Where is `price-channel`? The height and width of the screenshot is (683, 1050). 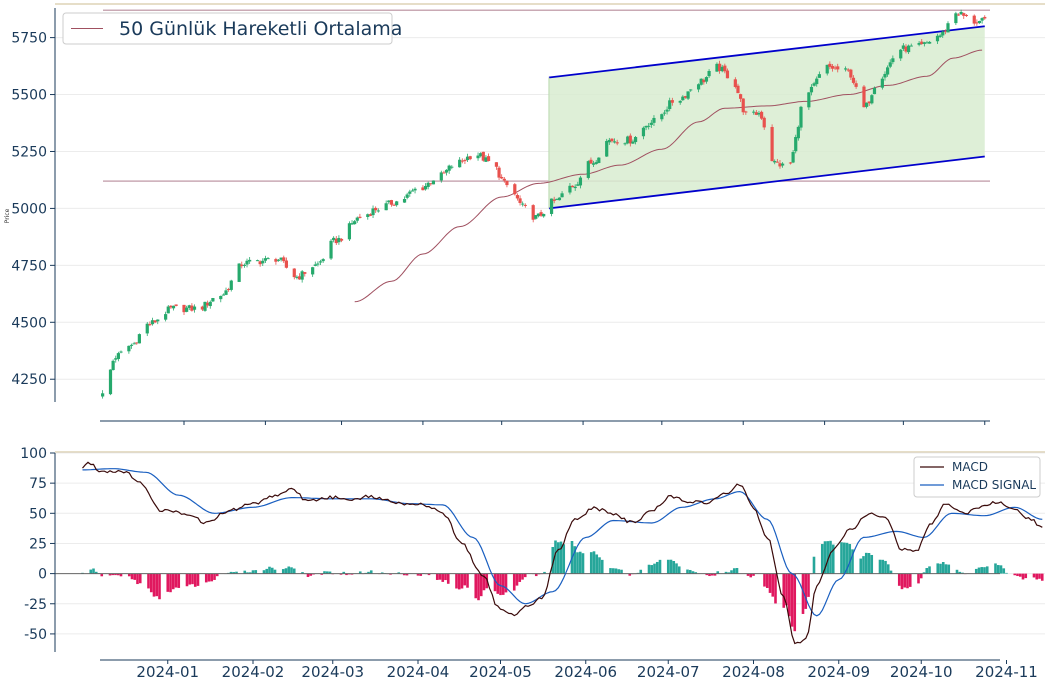 price-channel is located at coordinates (766, 117).